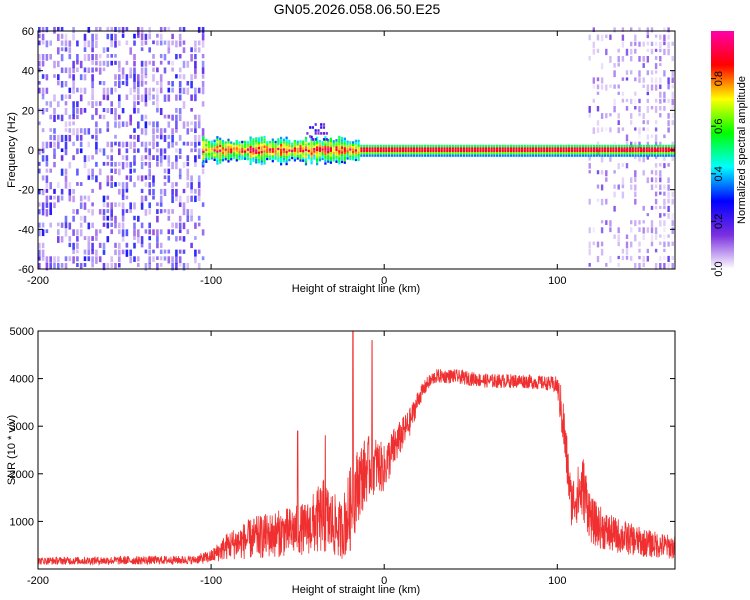  What do you see at coordinates (22, 332) in the screenshot?
I see `y-tick-label: 5000` at bounding box center [22, 332].